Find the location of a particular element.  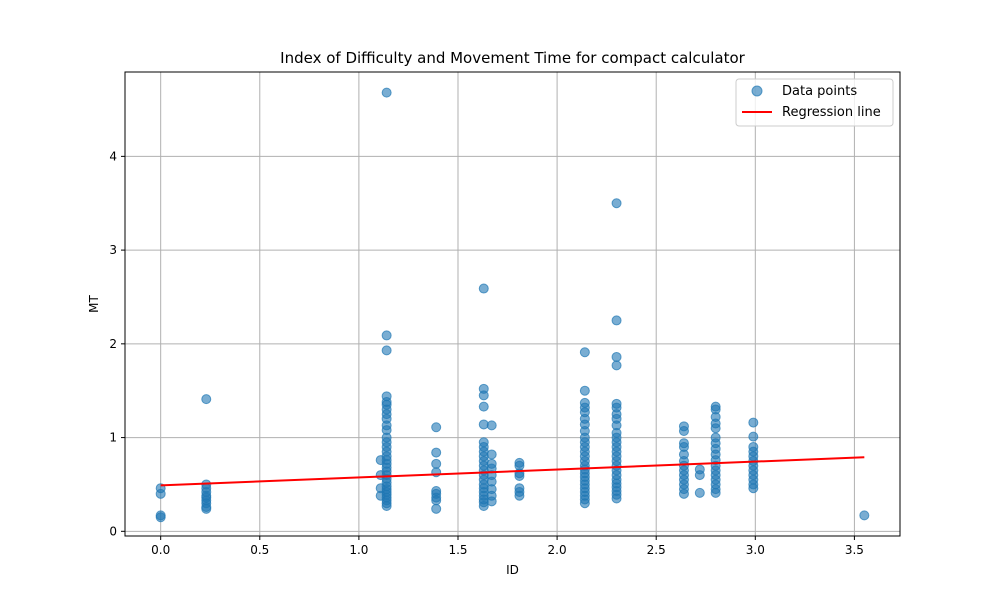

legend-label-regression-line: Regression line is located at coordinates (831, 112).